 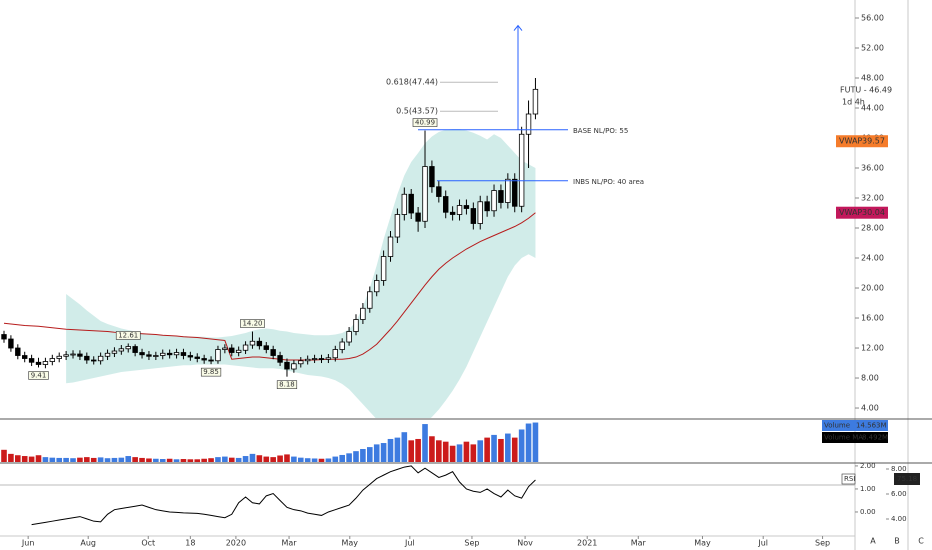 I want to click on fib-label: 0.618(47.44), so click(x=412, y=82).